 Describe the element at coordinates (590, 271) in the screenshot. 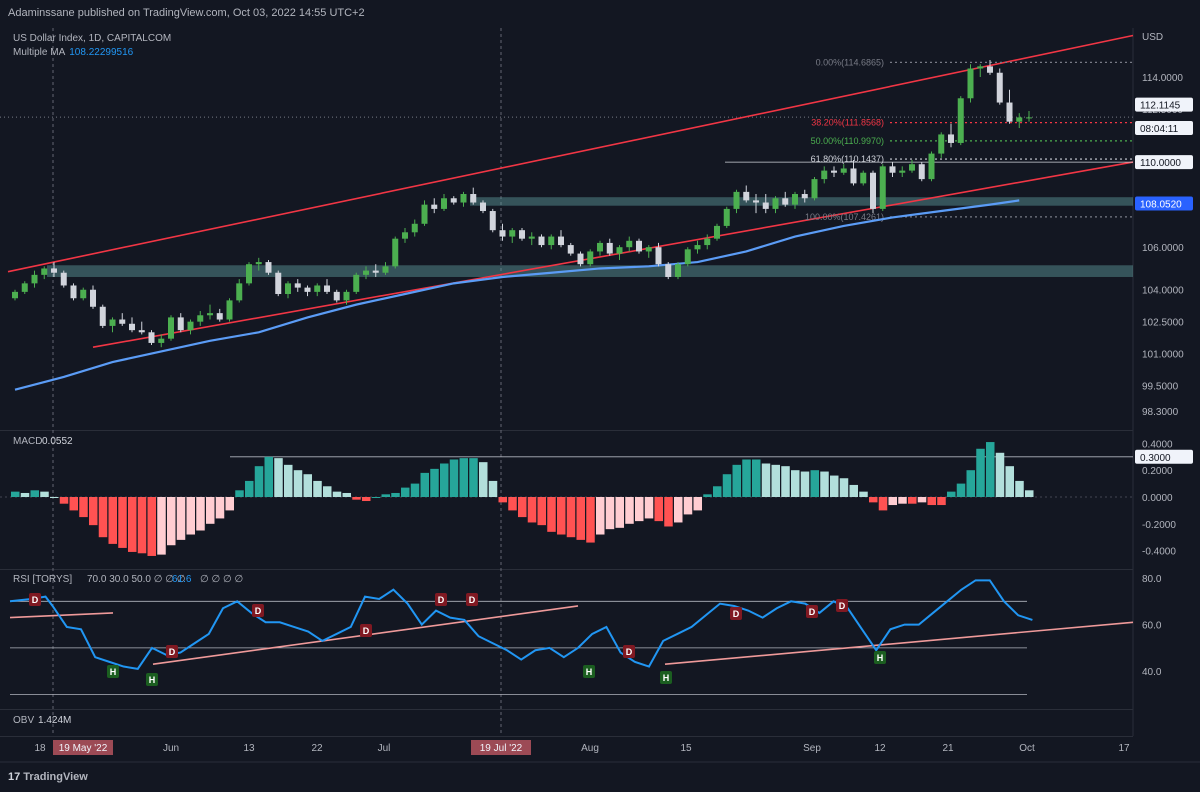

I see `support-zone-lower` at that location.